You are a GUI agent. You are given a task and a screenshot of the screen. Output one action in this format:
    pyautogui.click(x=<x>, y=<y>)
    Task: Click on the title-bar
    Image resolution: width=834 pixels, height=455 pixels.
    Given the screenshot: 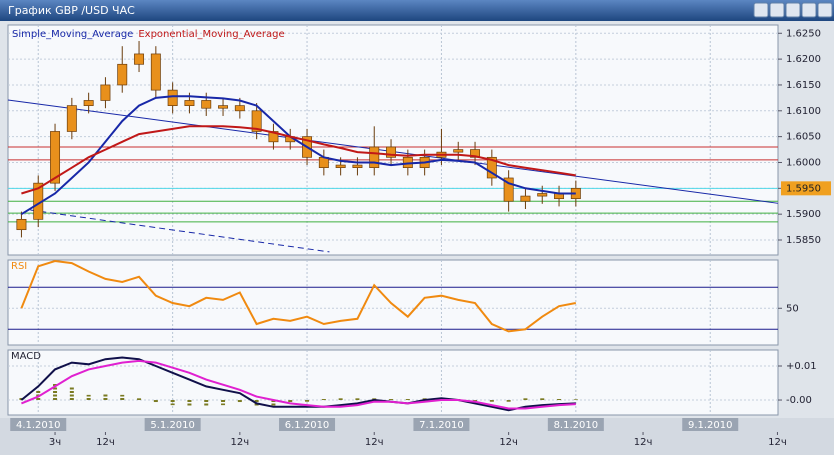 What is the action you would take?
    pyautogui.click(x=417, y=10)
    